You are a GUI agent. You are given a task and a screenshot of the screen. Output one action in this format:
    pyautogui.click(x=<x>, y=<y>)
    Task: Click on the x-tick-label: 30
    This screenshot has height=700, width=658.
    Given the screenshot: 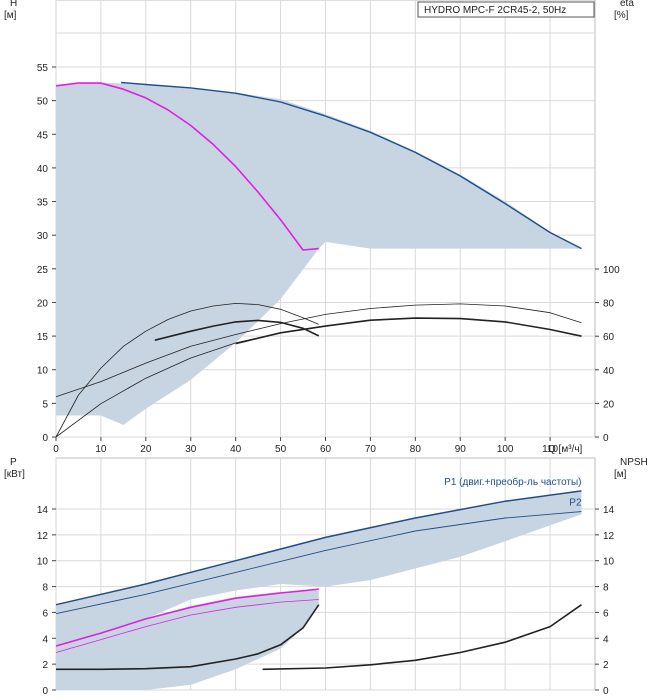 What is the action you would take?
    pyautogui.click(x=191, y=449)
    